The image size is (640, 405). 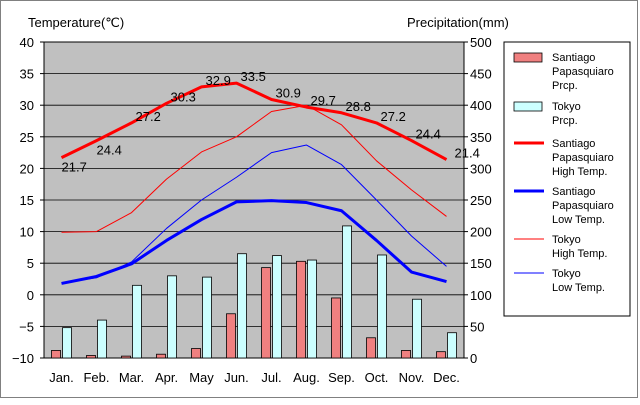 What do you see at coordinates (481, 105) in the screenshot?
I see `right-axis-tick-label: 400` at bounding box center [481, 105].